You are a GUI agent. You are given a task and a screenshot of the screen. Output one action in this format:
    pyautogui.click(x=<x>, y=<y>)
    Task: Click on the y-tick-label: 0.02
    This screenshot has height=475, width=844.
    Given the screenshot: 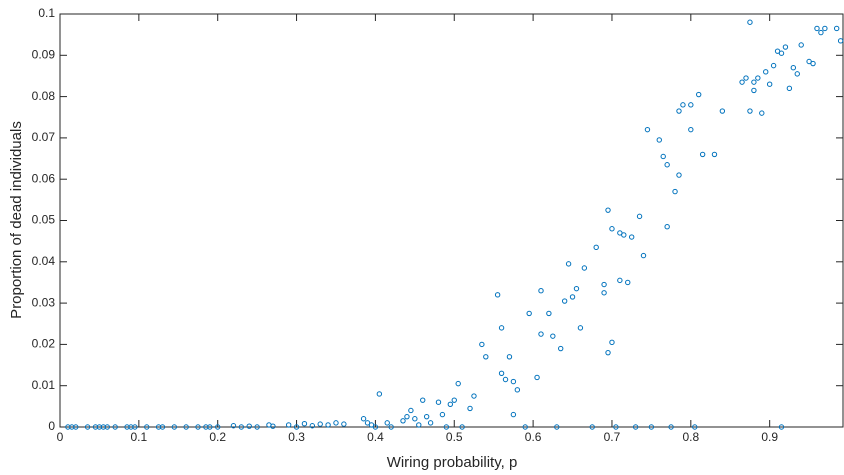 What is the action you would take?
    pyautogui.click(x=44, y=344)
    